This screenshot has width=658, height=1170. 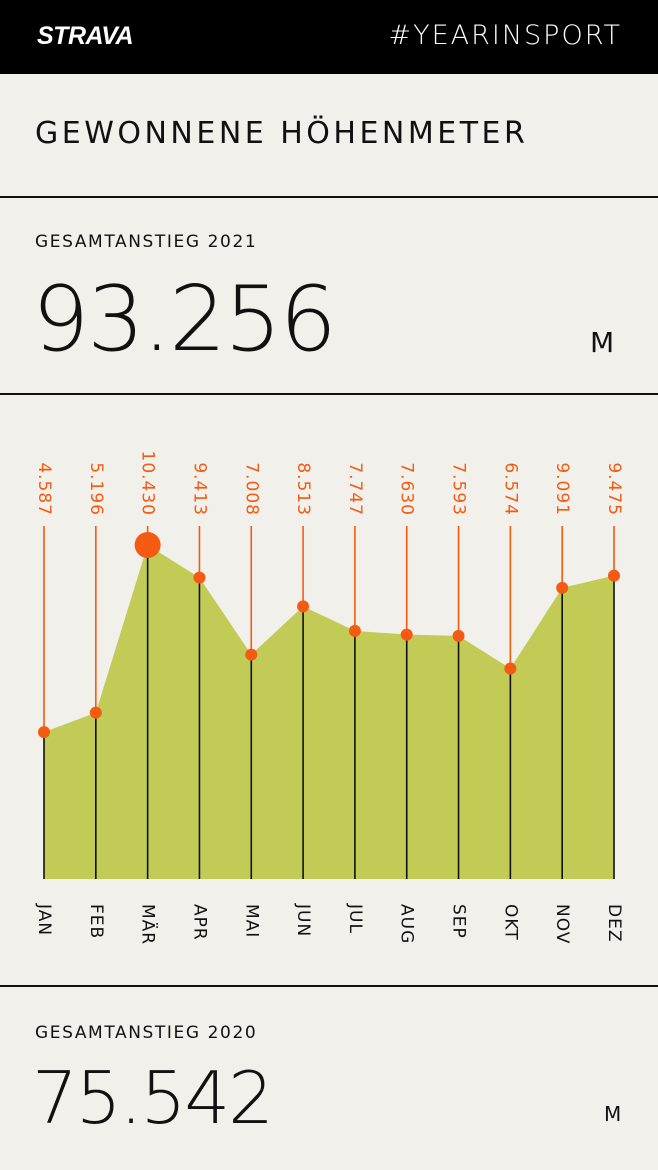 What do you see at coordinates (184, 319) in the screenshot?
I see `stat-2021-value: 93.256` at bounding box center [184, 319].